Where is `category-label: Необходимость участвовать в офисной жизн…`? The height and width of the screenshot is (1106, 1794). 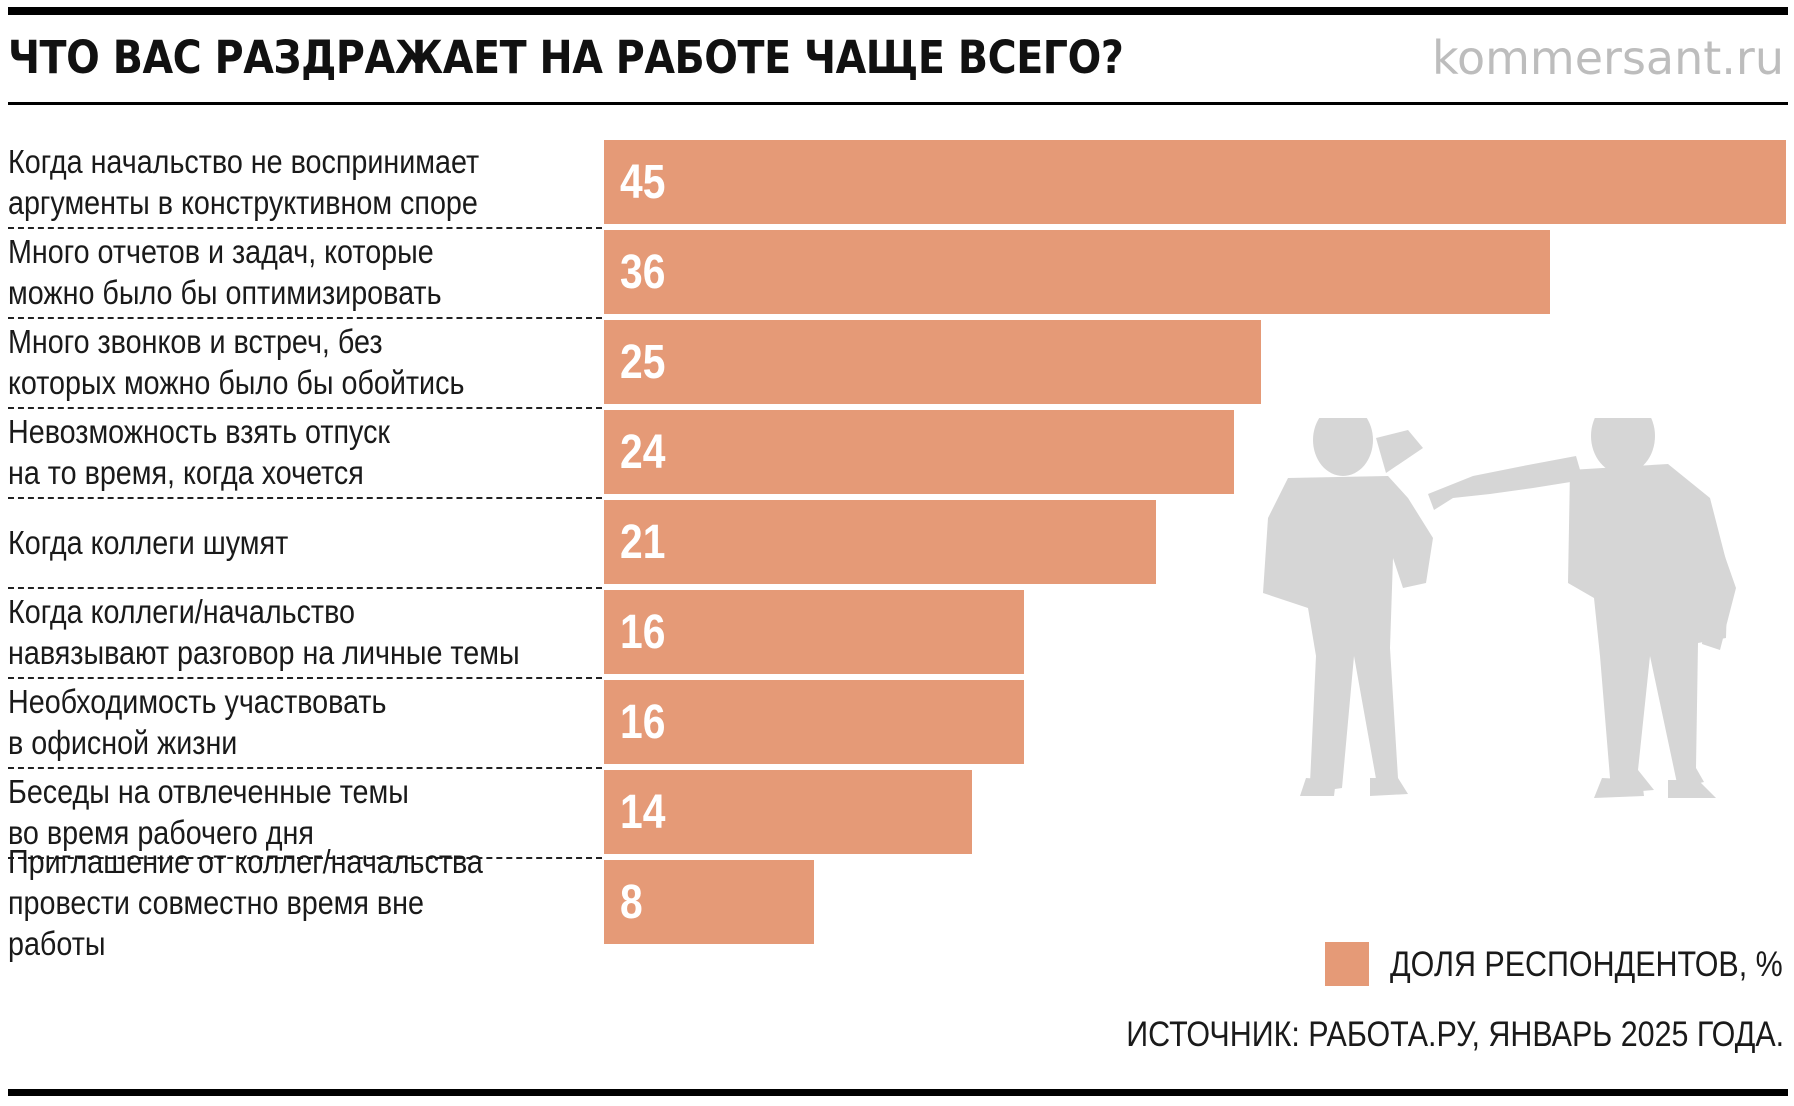
category-label: Необходимость участвовать в офисной жизн… is located at coordinates (303, 722).